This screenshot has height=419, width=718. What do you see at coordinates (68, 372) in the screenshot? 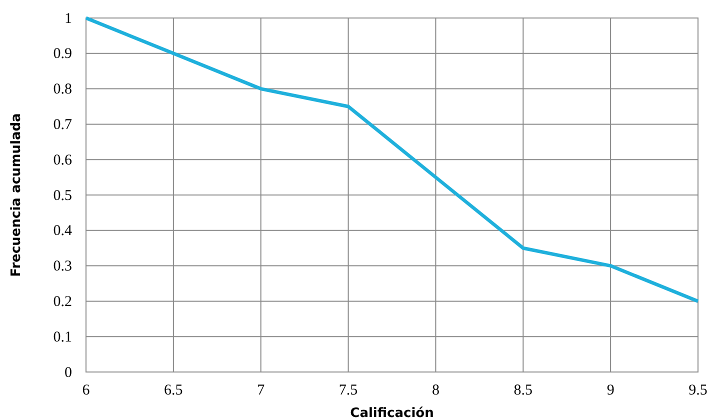
I see `y-tick-label: 0` at bounding box center [68, 372].